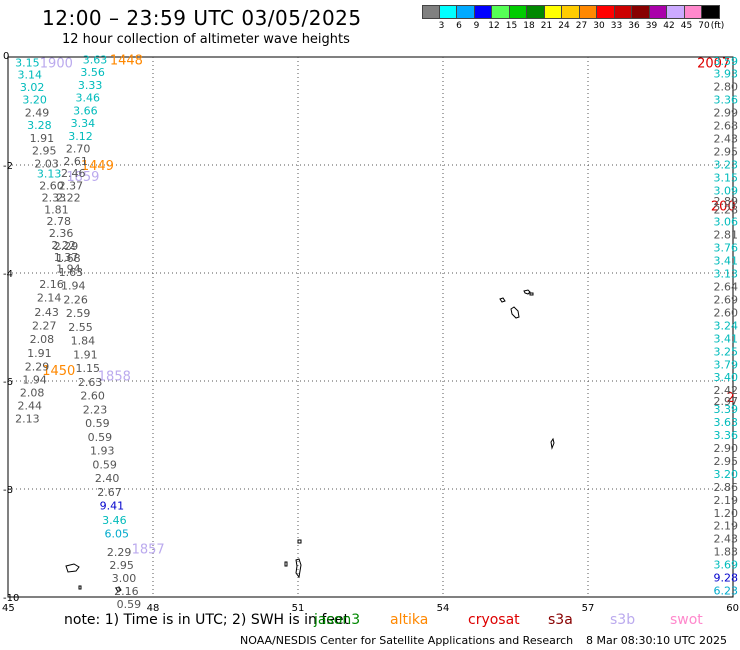 This screenshot has width=740, height=650. What do you see at coordinates (726, 74) in the screenshot?
I see `wave-height-value: 3.93` at bounding box center [726, 74].